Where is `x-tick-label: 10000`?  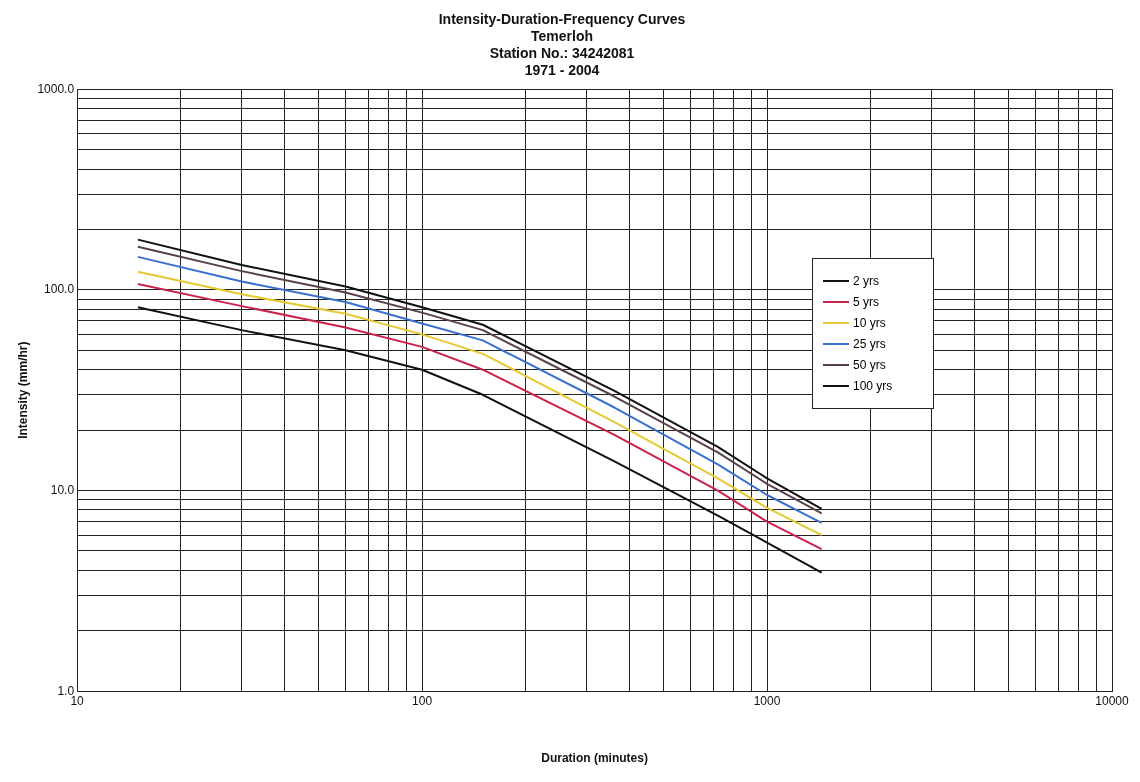
x-tick-label: 10000 is located at coordinates (1112, 700).